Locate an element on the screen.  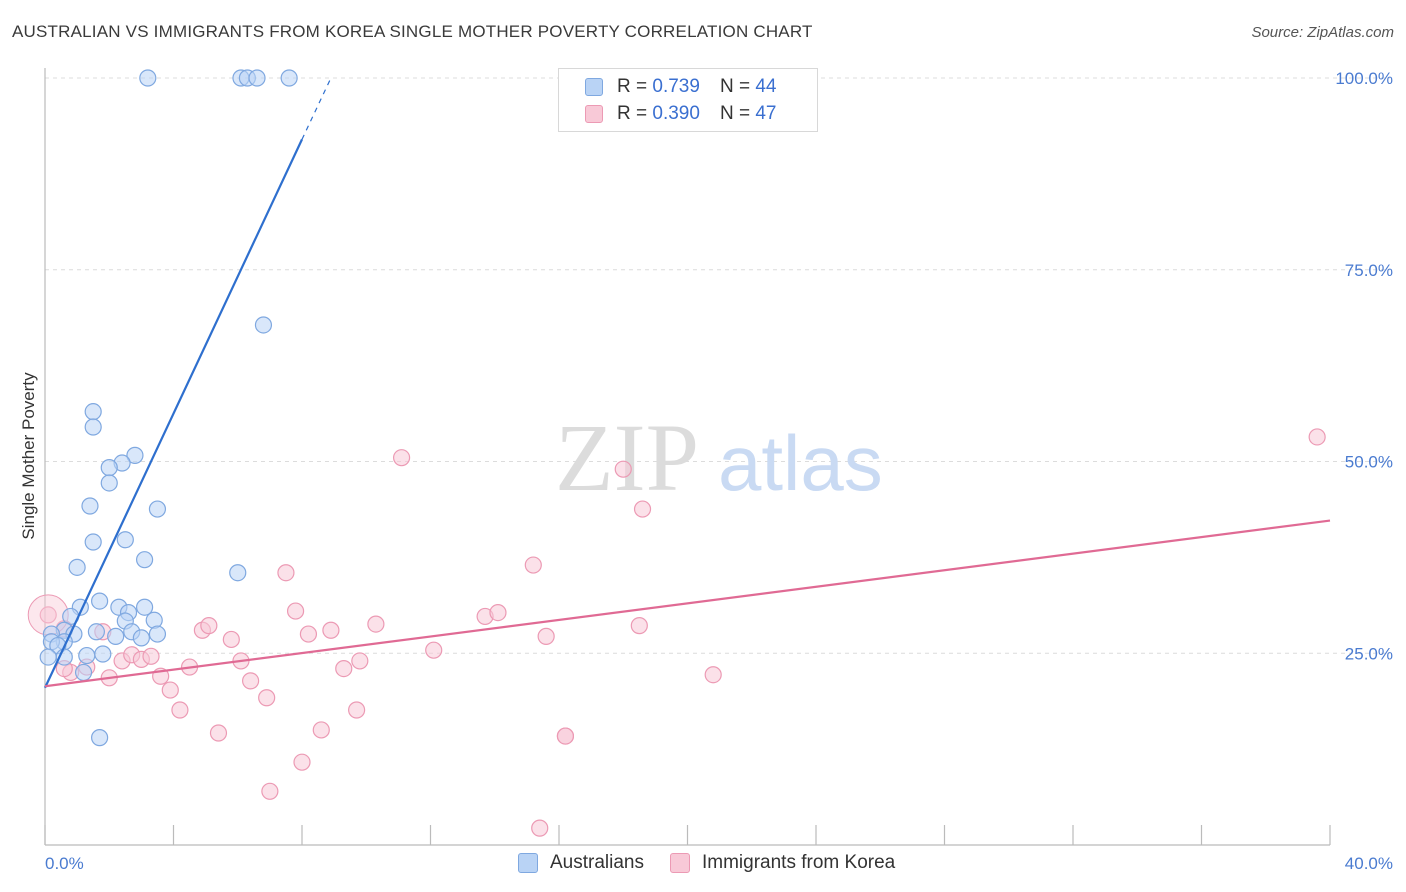
legend-swatch-blue is located at coordinates (594, 87).